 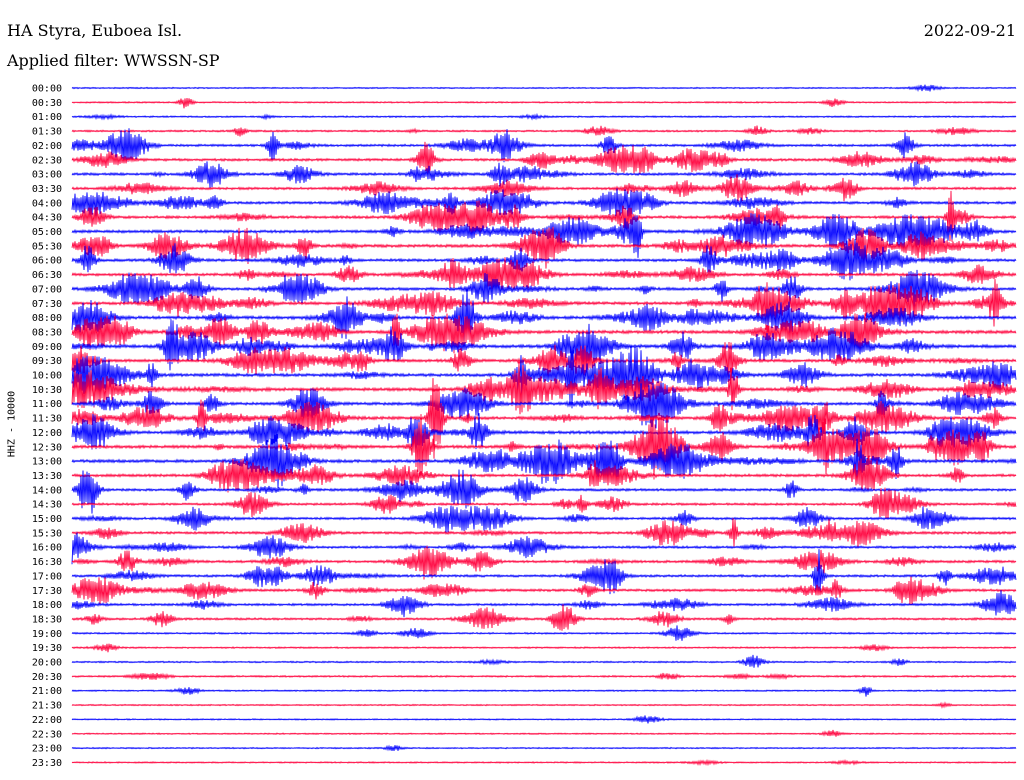 I want to click on time-tick-label: 03:30, so click(x=47, y=189).